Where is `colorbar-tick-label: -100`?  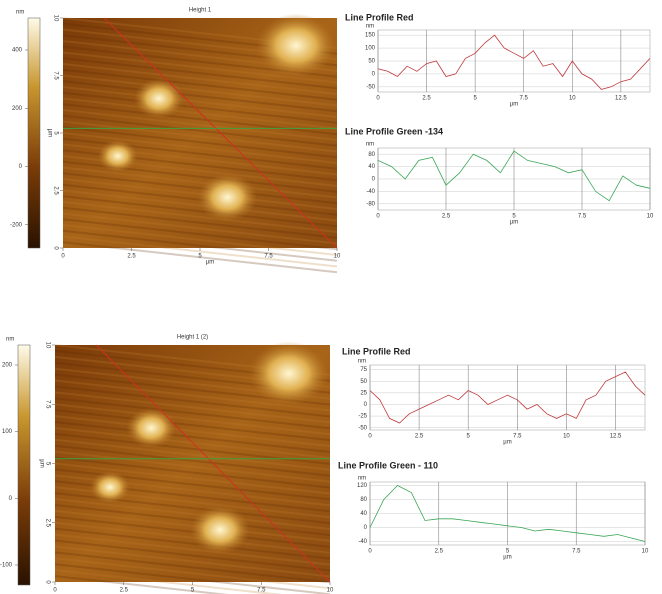 colorbar-tick-label: -100 is located at coordinates (6, 566).